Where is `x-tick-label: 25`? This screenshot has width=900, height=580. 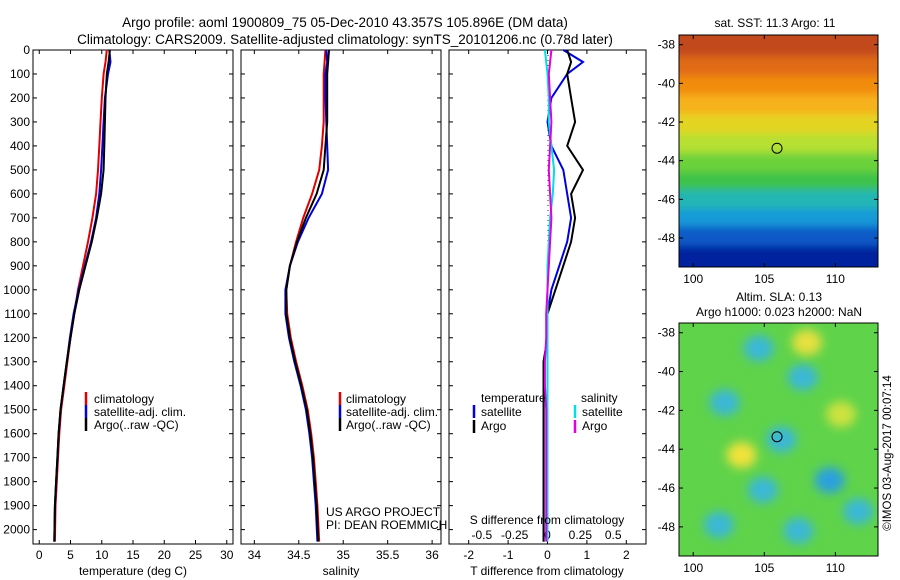 x-tick-label: 25 is located at coordinates (196, 555).